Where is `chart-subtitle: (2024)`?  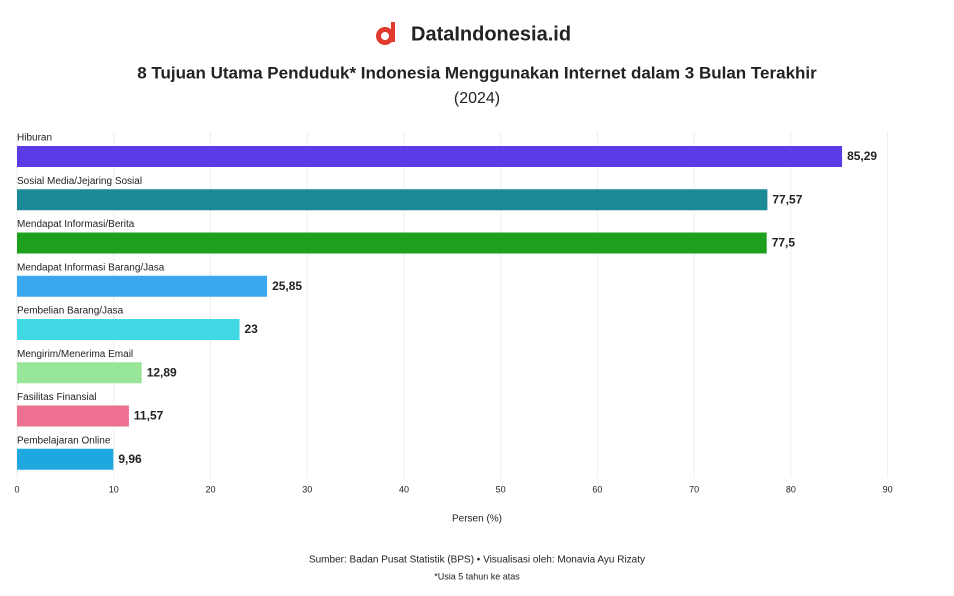 chart-subtitle: (2024) is located at coordinates (477, 98).